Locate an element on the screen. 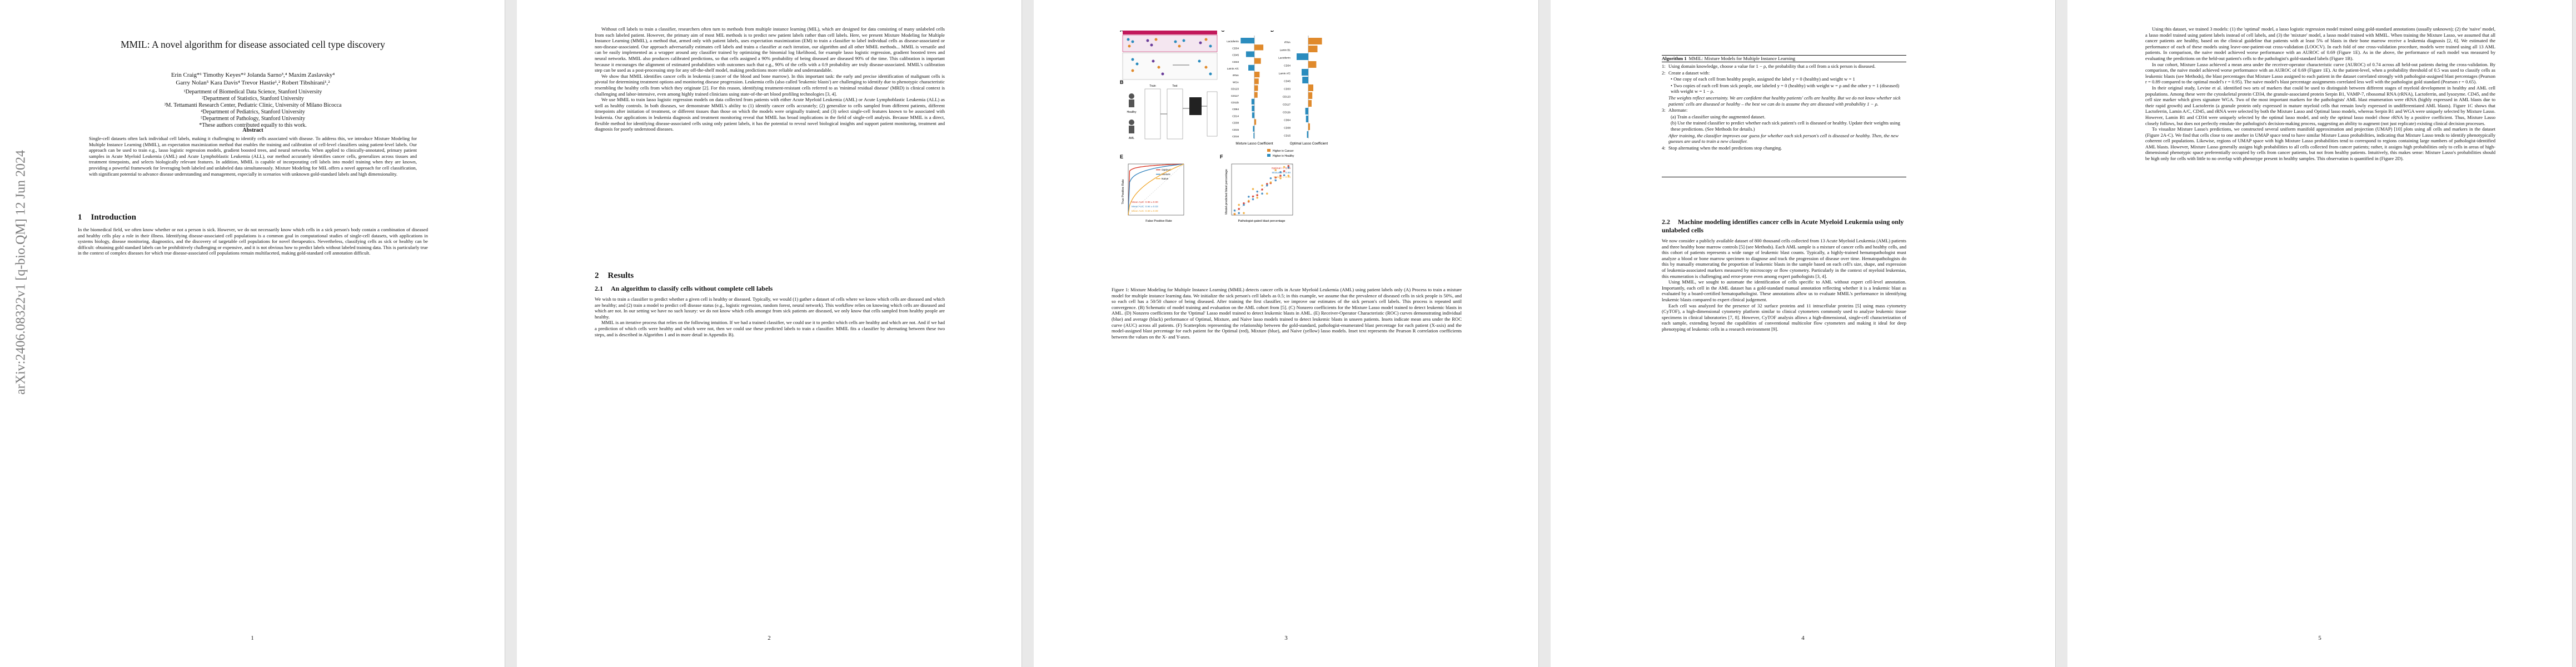 This screenshot has width=2576, height=667. panel-cd-legend: Higher in Cancer Higher in Healthy is located at coordinates (1280, 153).